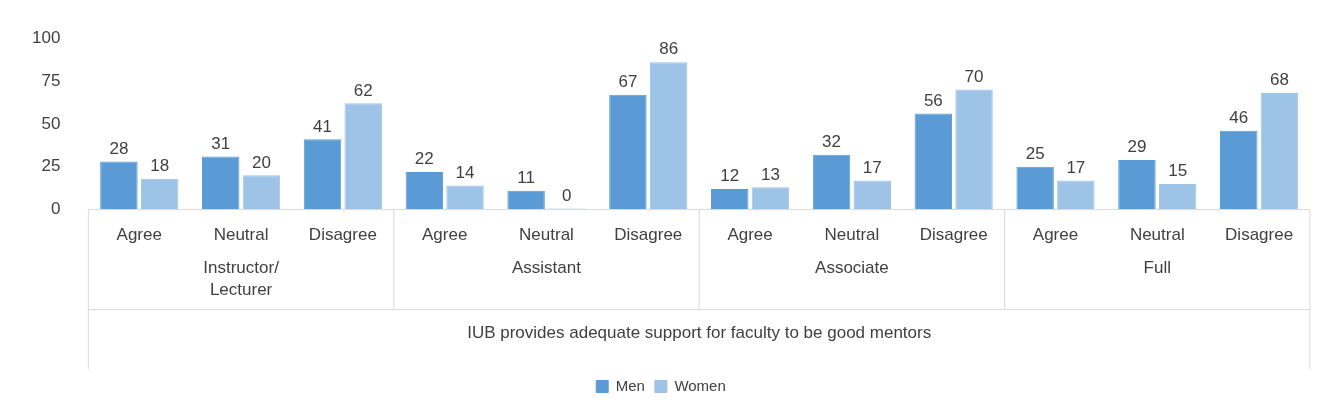 The width and height of the screenshot is (1338, 417). I want to click on data-label: 15, so click(1178, 171).